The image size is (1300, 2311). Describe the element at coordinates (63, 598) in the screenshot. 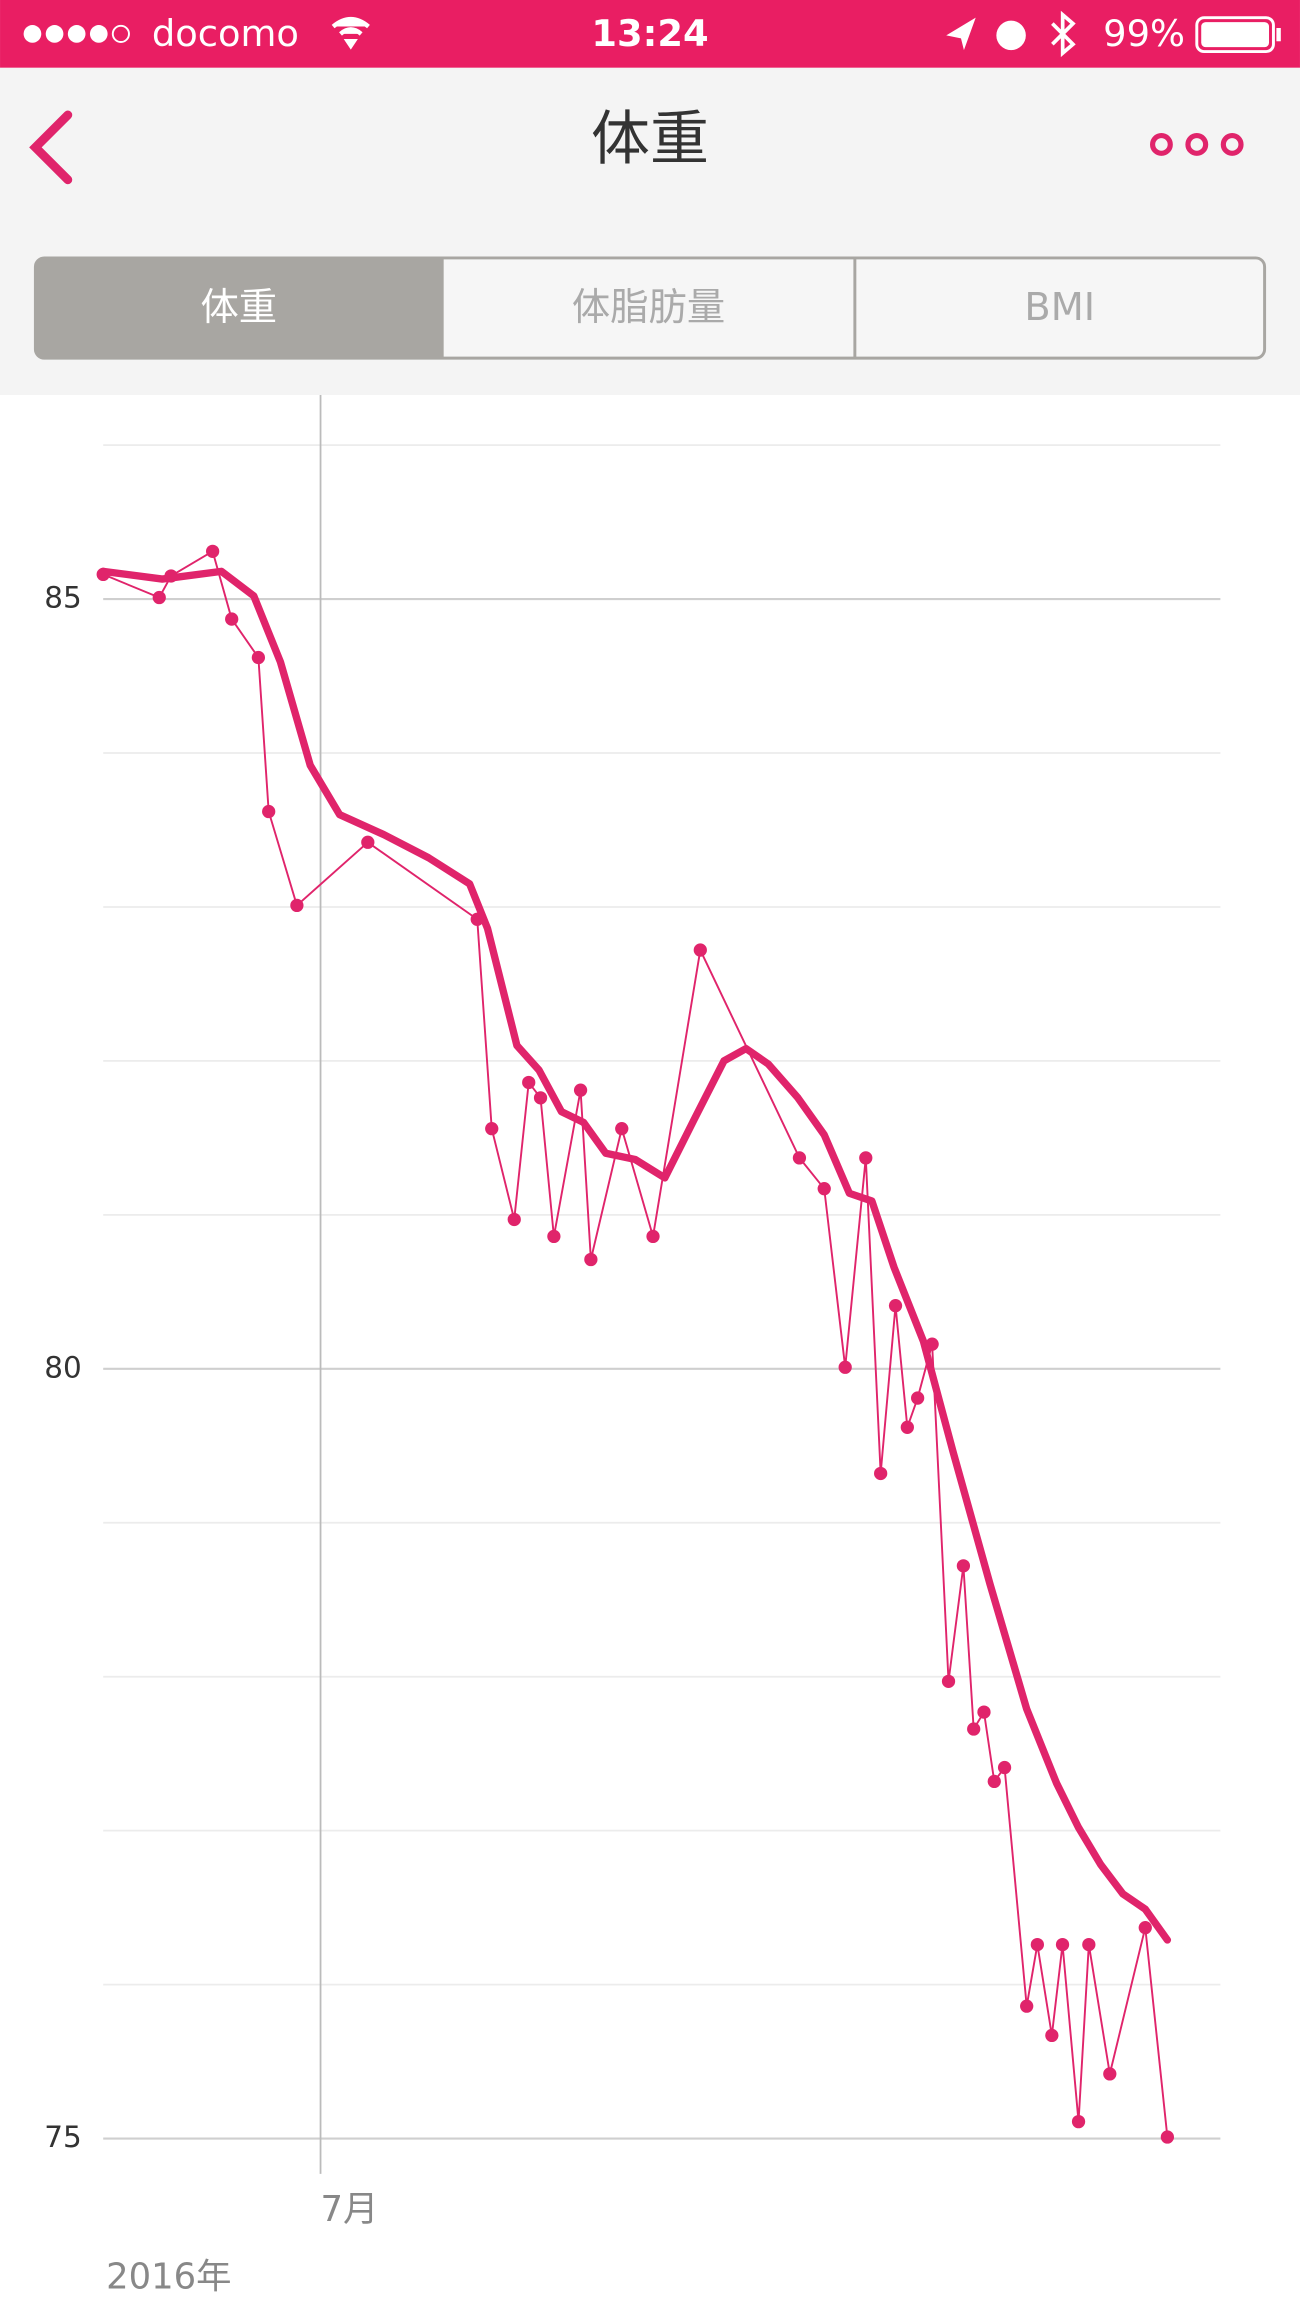

I see `y-tick-label: 85` at that location.